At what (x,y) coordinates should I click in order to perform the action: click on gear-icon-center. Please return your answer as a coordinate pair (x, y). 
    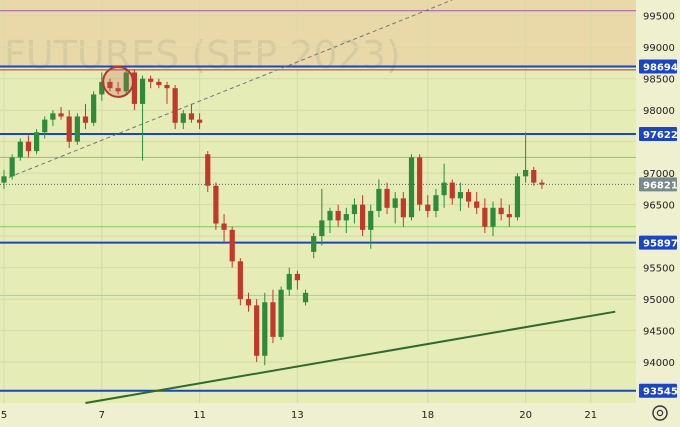
    Looking at the image, I should click on (660, 413).